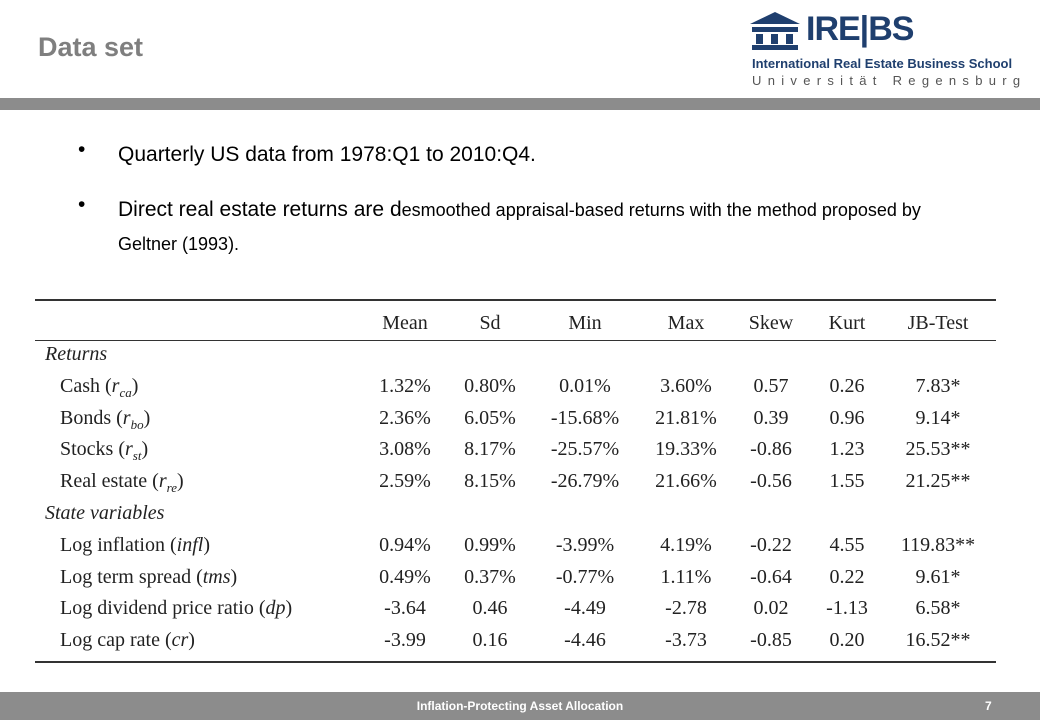 This screenshot has height=720, width=1040. I want to click on table-cell: -2.78, so click(686, 608).